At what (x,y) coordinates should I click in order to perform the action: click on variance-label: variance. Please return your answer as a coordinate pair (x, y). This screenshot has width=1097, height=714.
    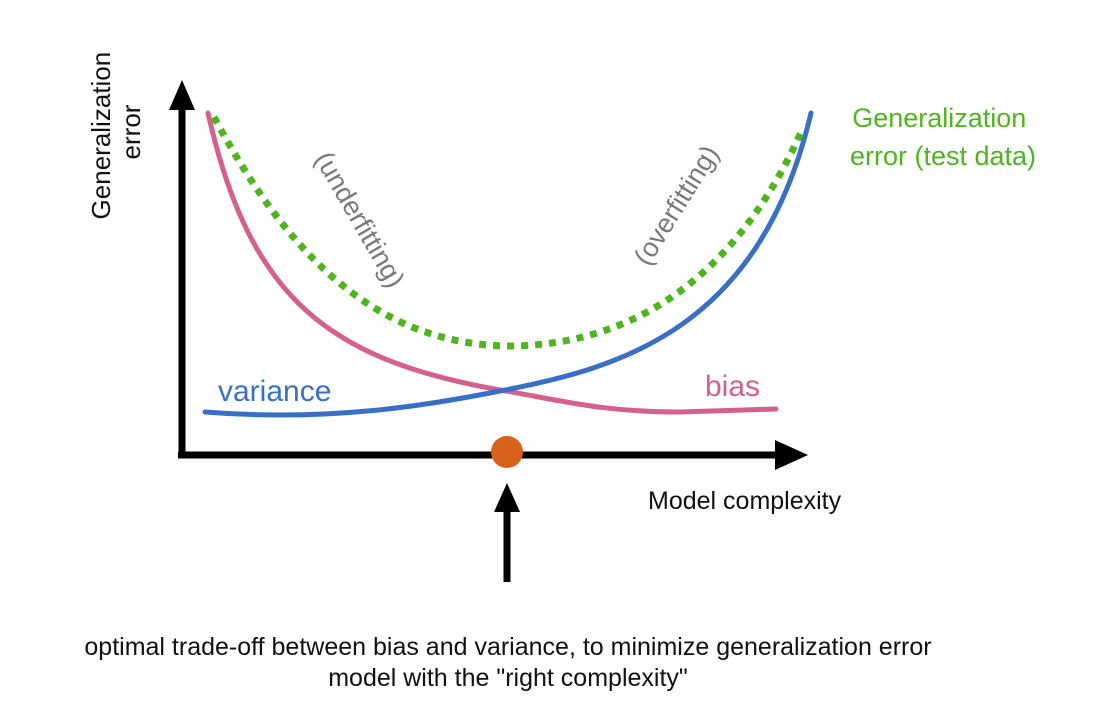
    Looking at the image, I should click on (274, 391).